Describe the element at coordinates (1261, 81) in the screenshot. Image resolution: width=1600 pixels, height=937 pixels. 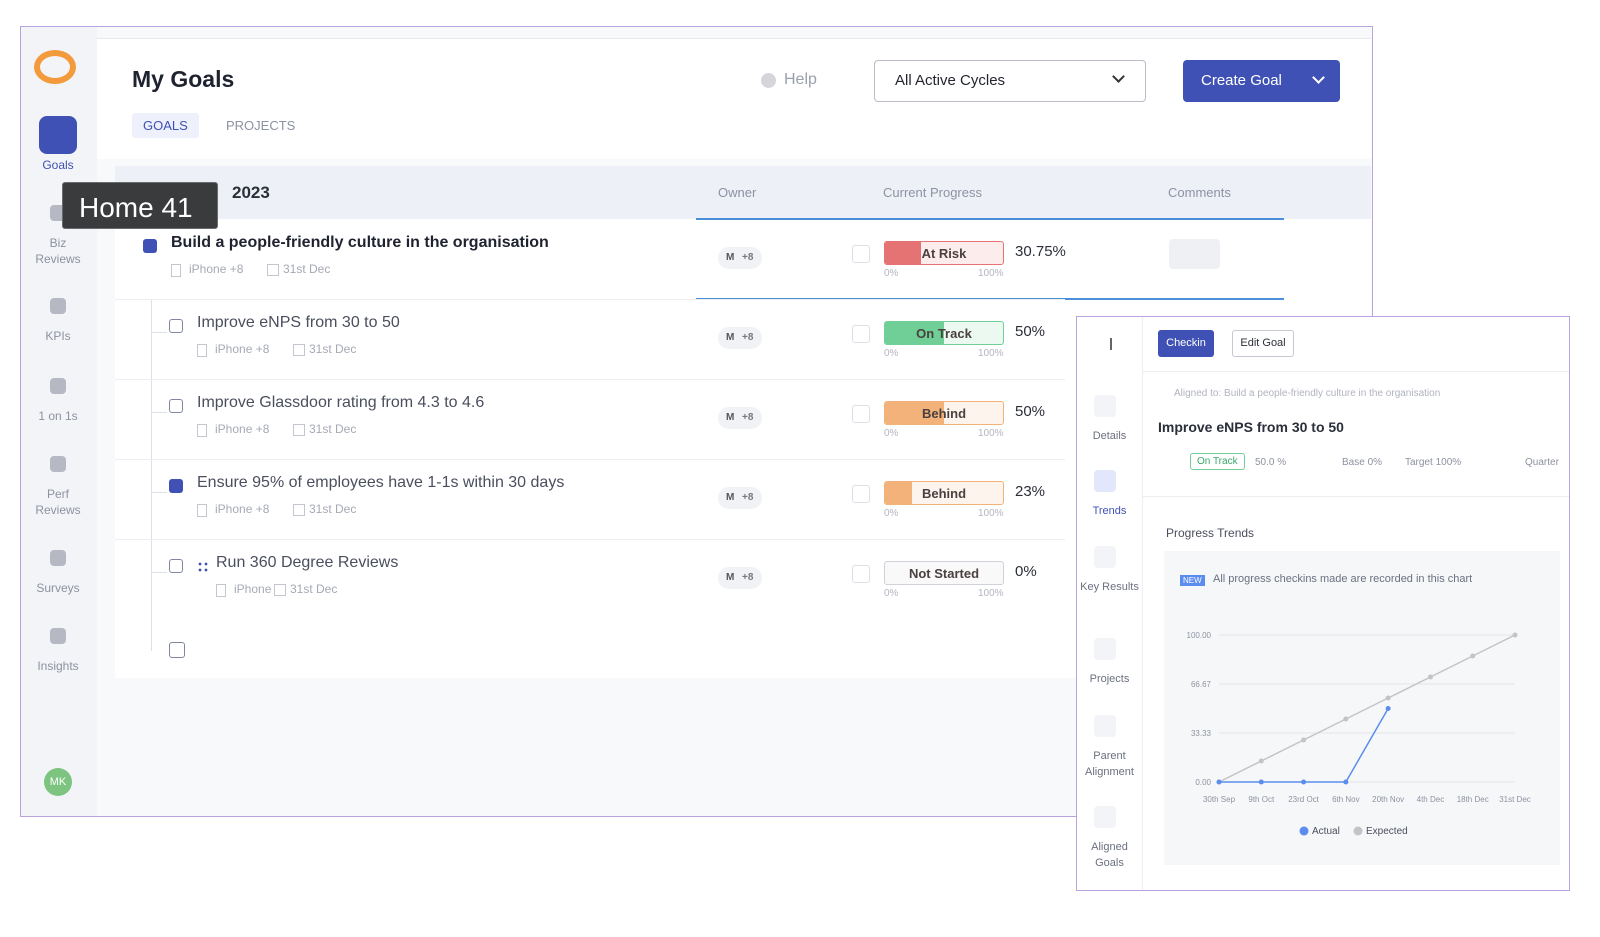
I see `create-goal-button: Create Goal` at that location.